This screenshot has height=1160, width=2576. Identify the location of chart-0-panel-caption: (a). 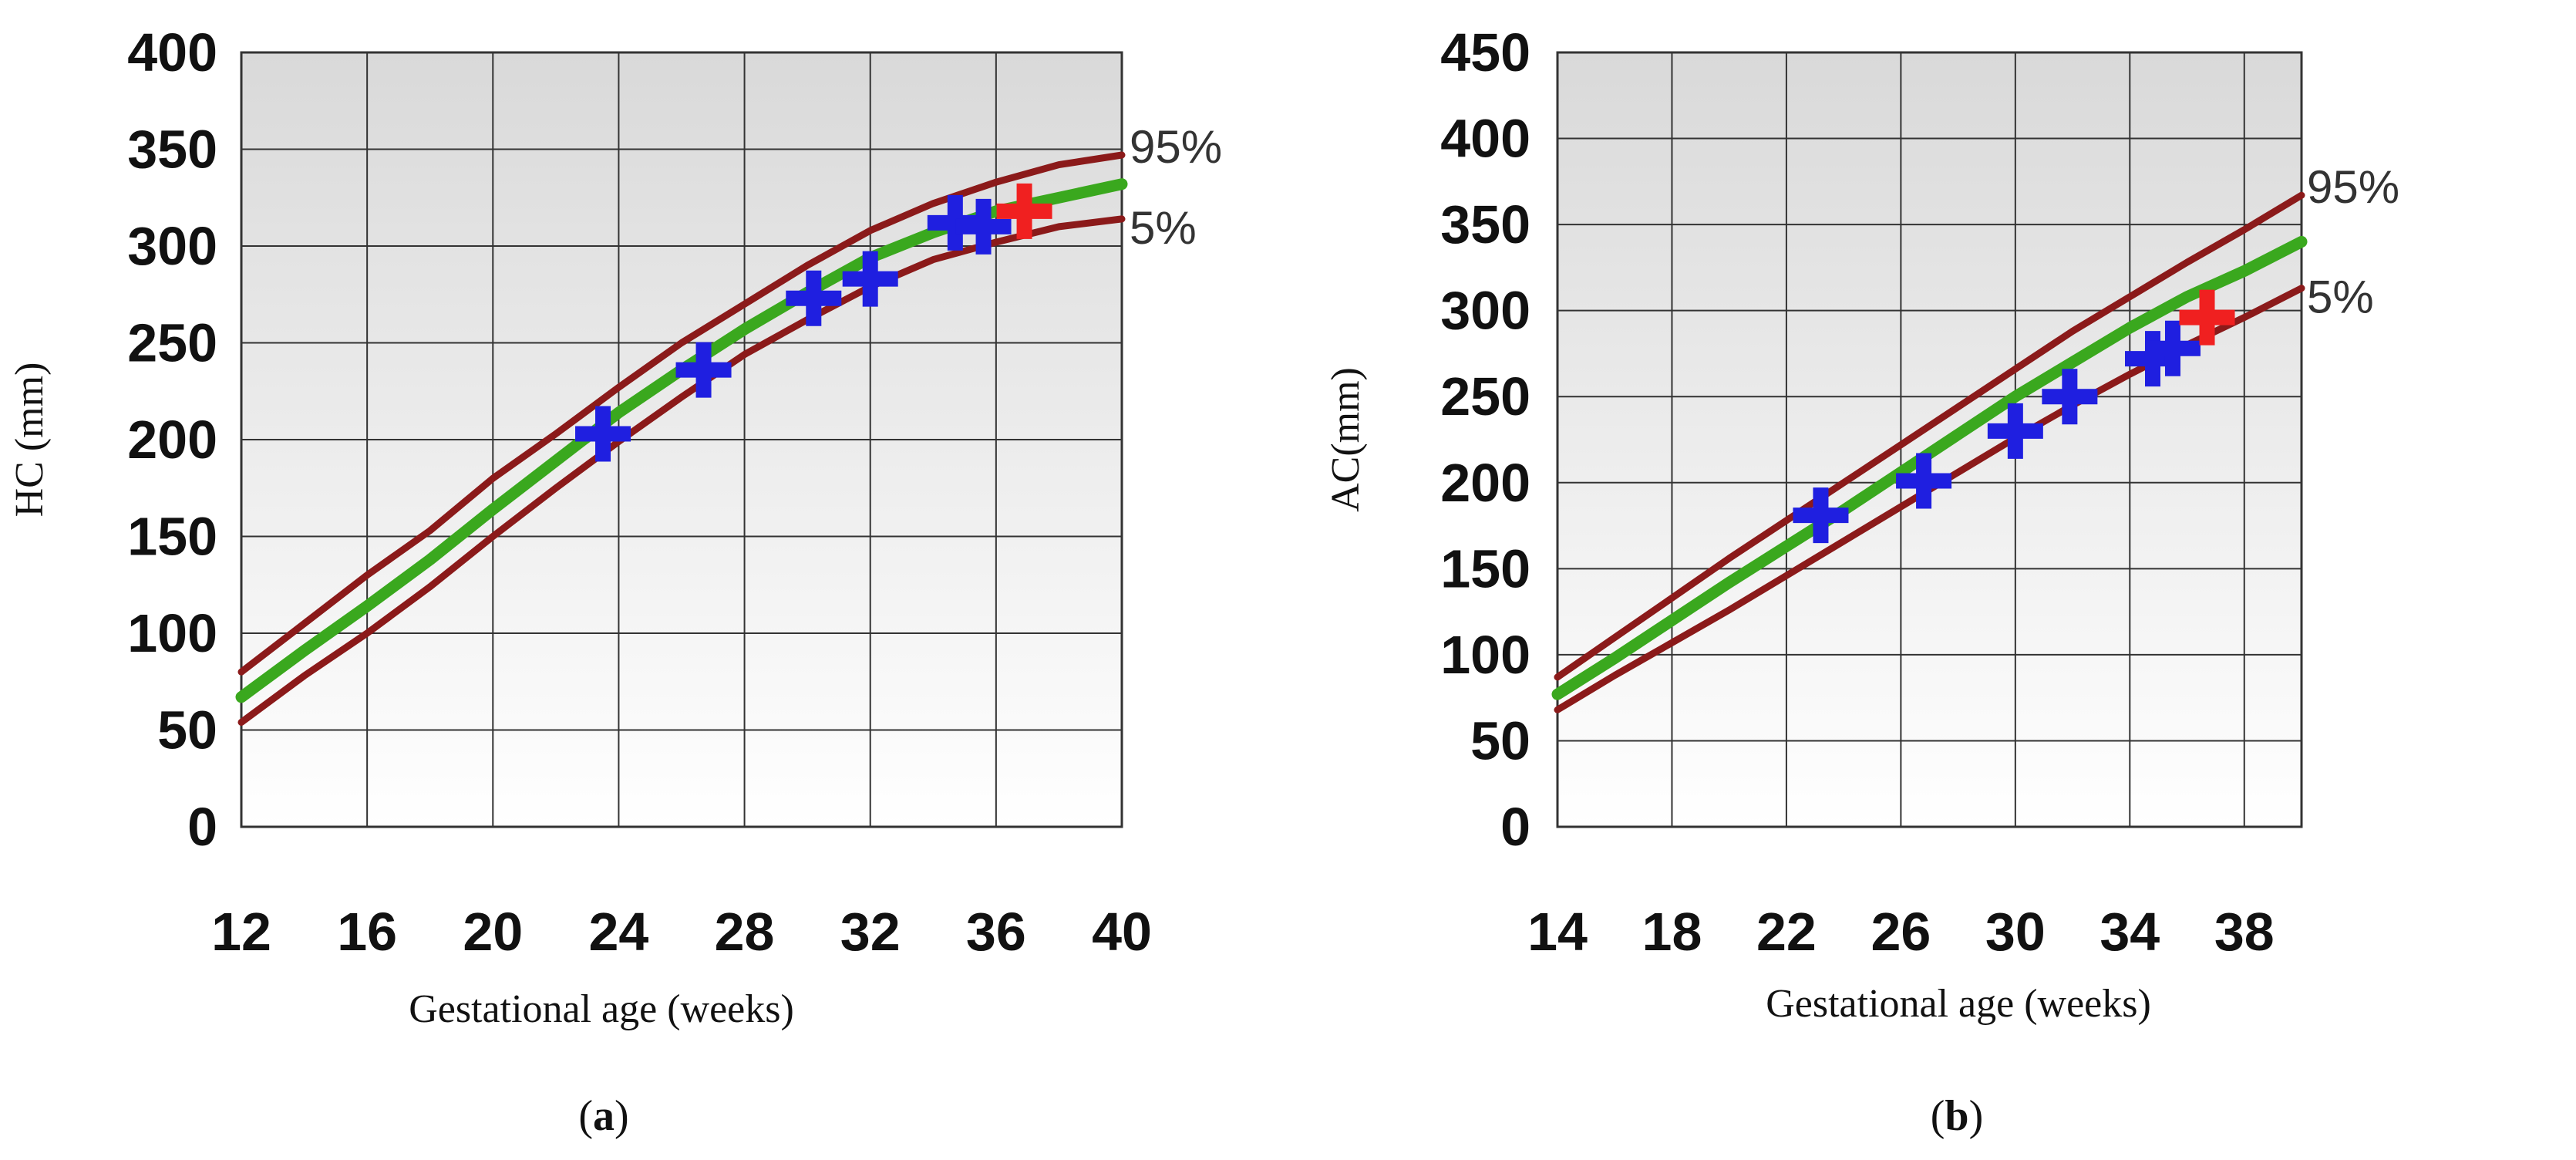
(603, 1116).